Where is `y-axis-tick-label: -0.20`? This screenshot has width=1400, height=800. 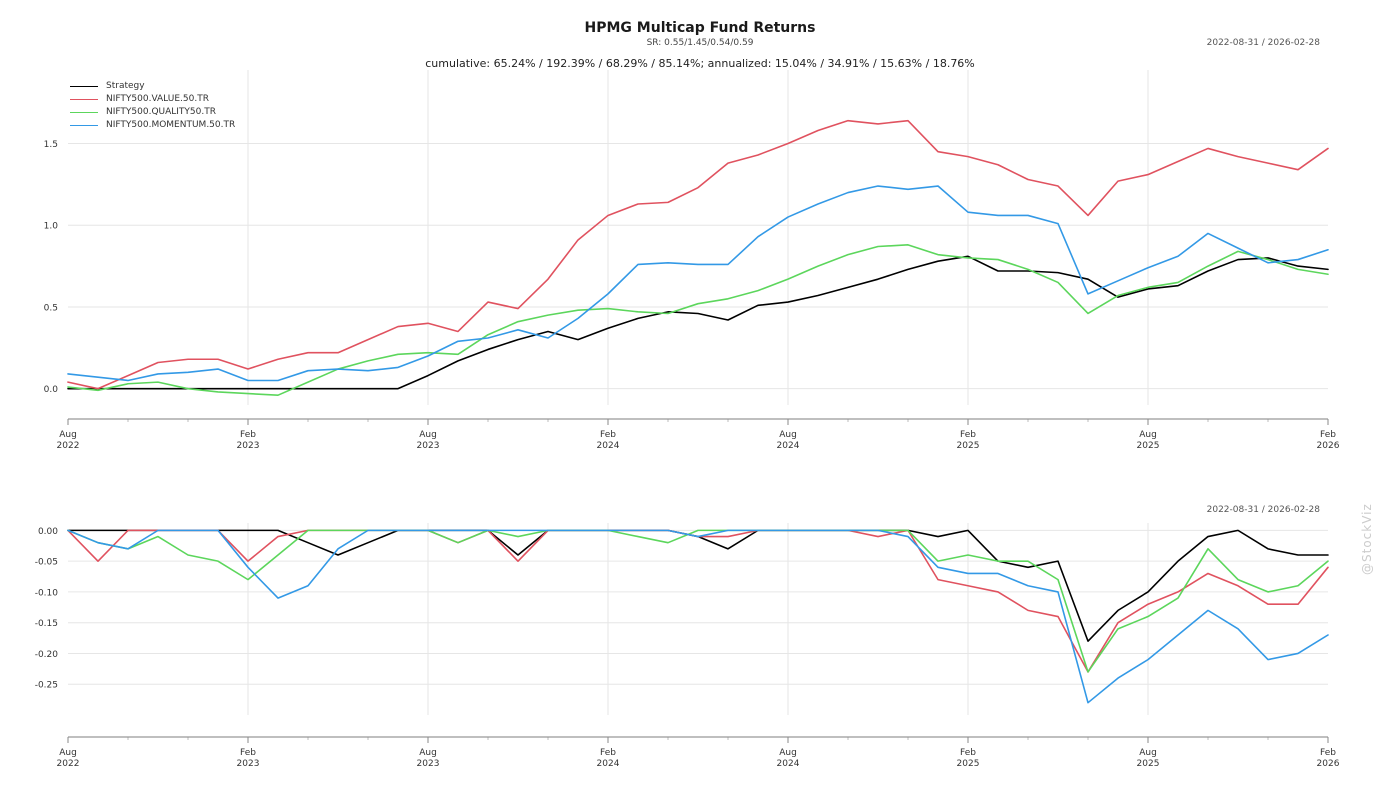 y-axis-tick-label: -0.20 is located at coordinates (47, 655).